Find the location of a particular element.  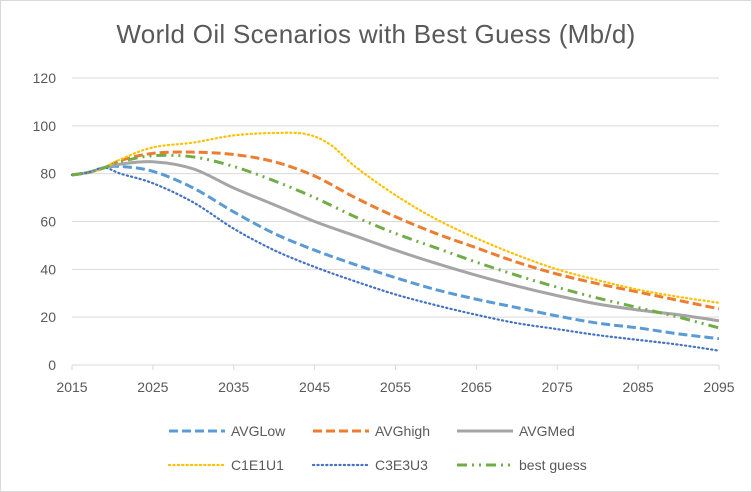

x-tick-label-2015: 2015 is located at coordinates (71, 387).